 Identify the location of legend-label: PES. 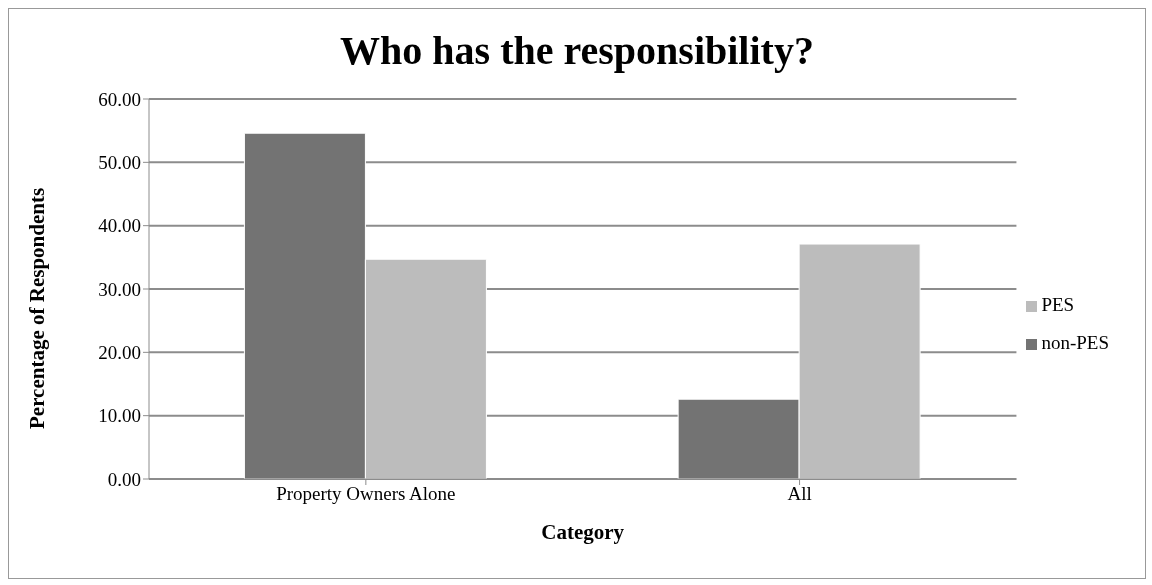
(1058, 304).